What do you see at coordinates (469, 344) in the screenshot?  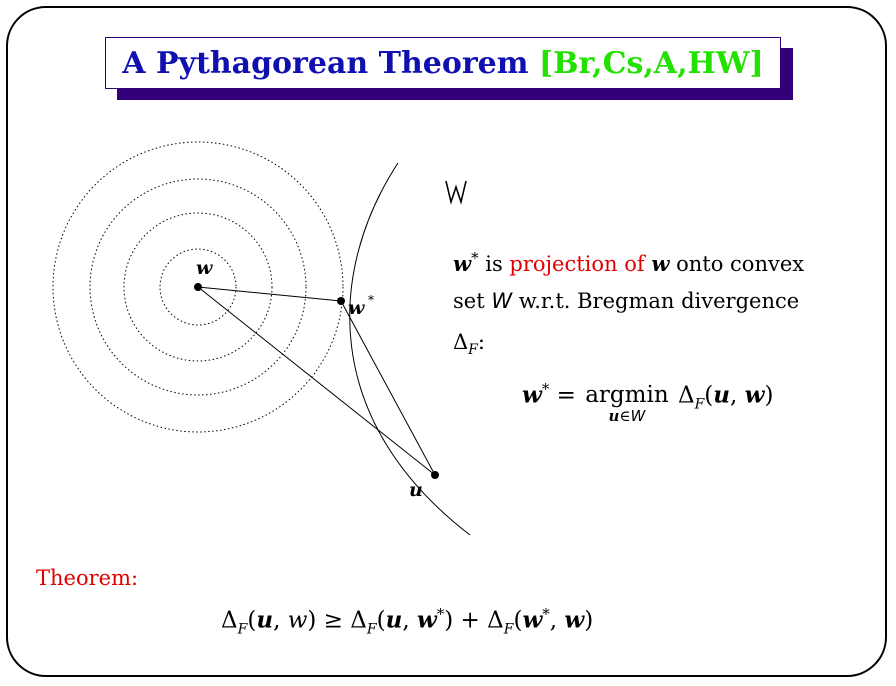 I see `description-line-3: ΔF:` at bounding box center [469, 344].